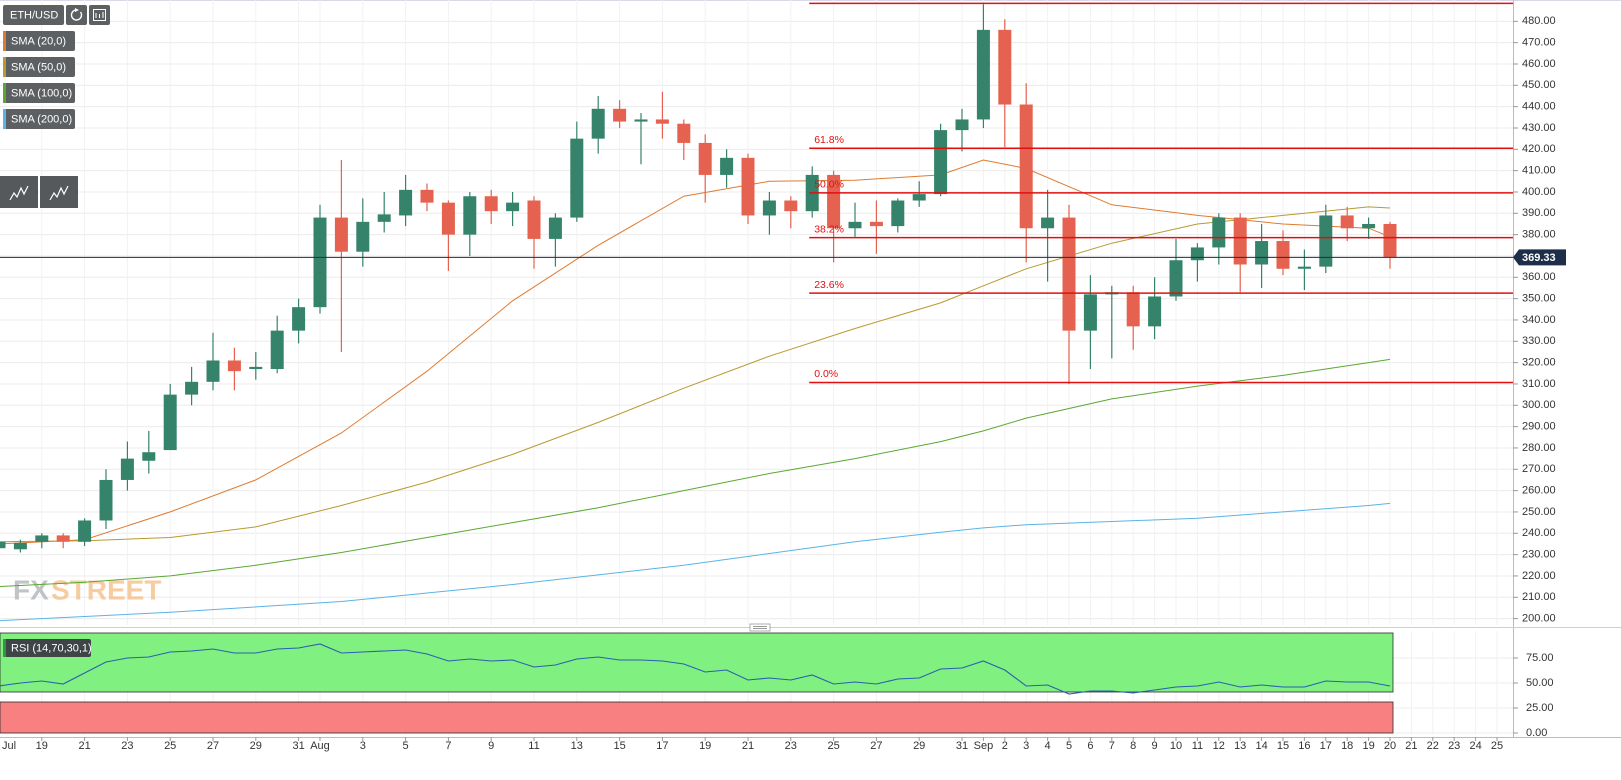 The height and width of the screenshot is (780, 1621). Describe the element at coordinates (1539, 64) in the screenshot. I see `y-tick-label: 460.00` at that location.